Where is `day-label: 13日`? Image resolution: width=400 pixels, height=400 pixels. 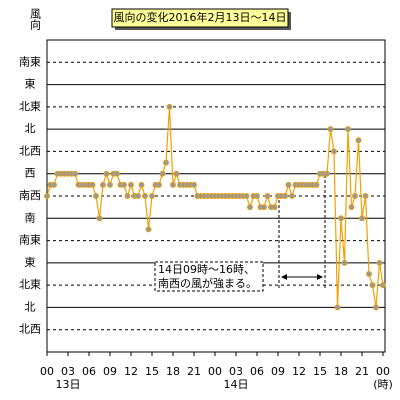 day-label: 13日 is located at coordinates (68, 384).